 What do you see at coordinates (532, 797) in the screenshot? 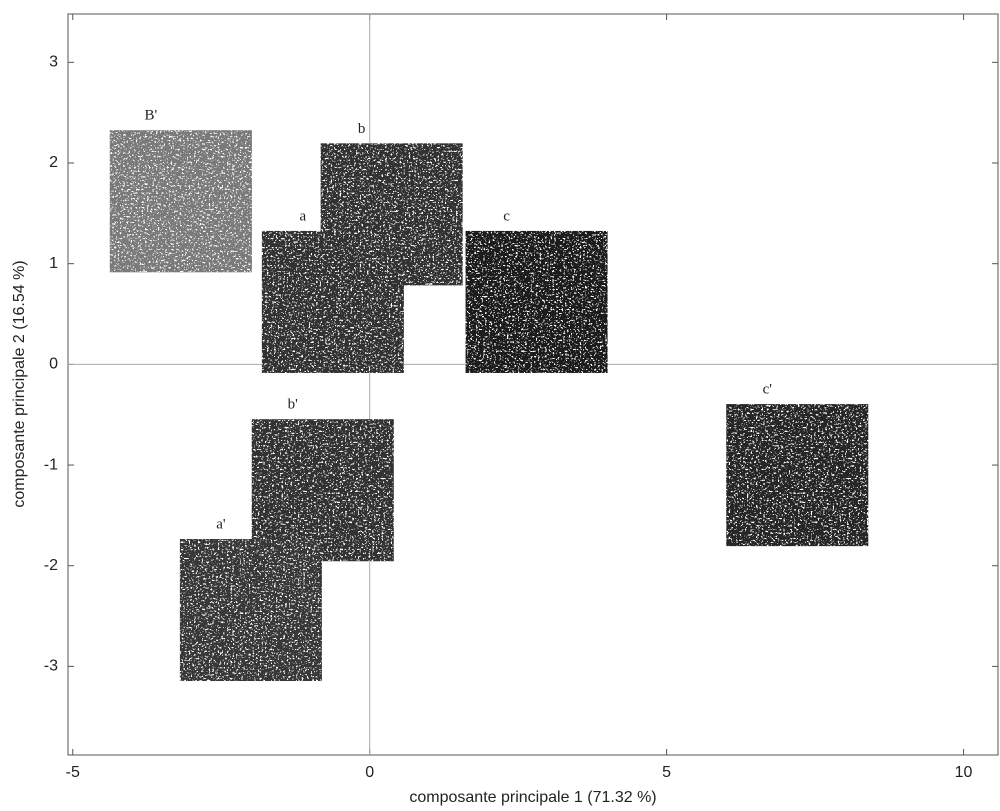
I see `x-axis-label: composante principale 1 (71.32 %)` at bounding box center [532, 797].